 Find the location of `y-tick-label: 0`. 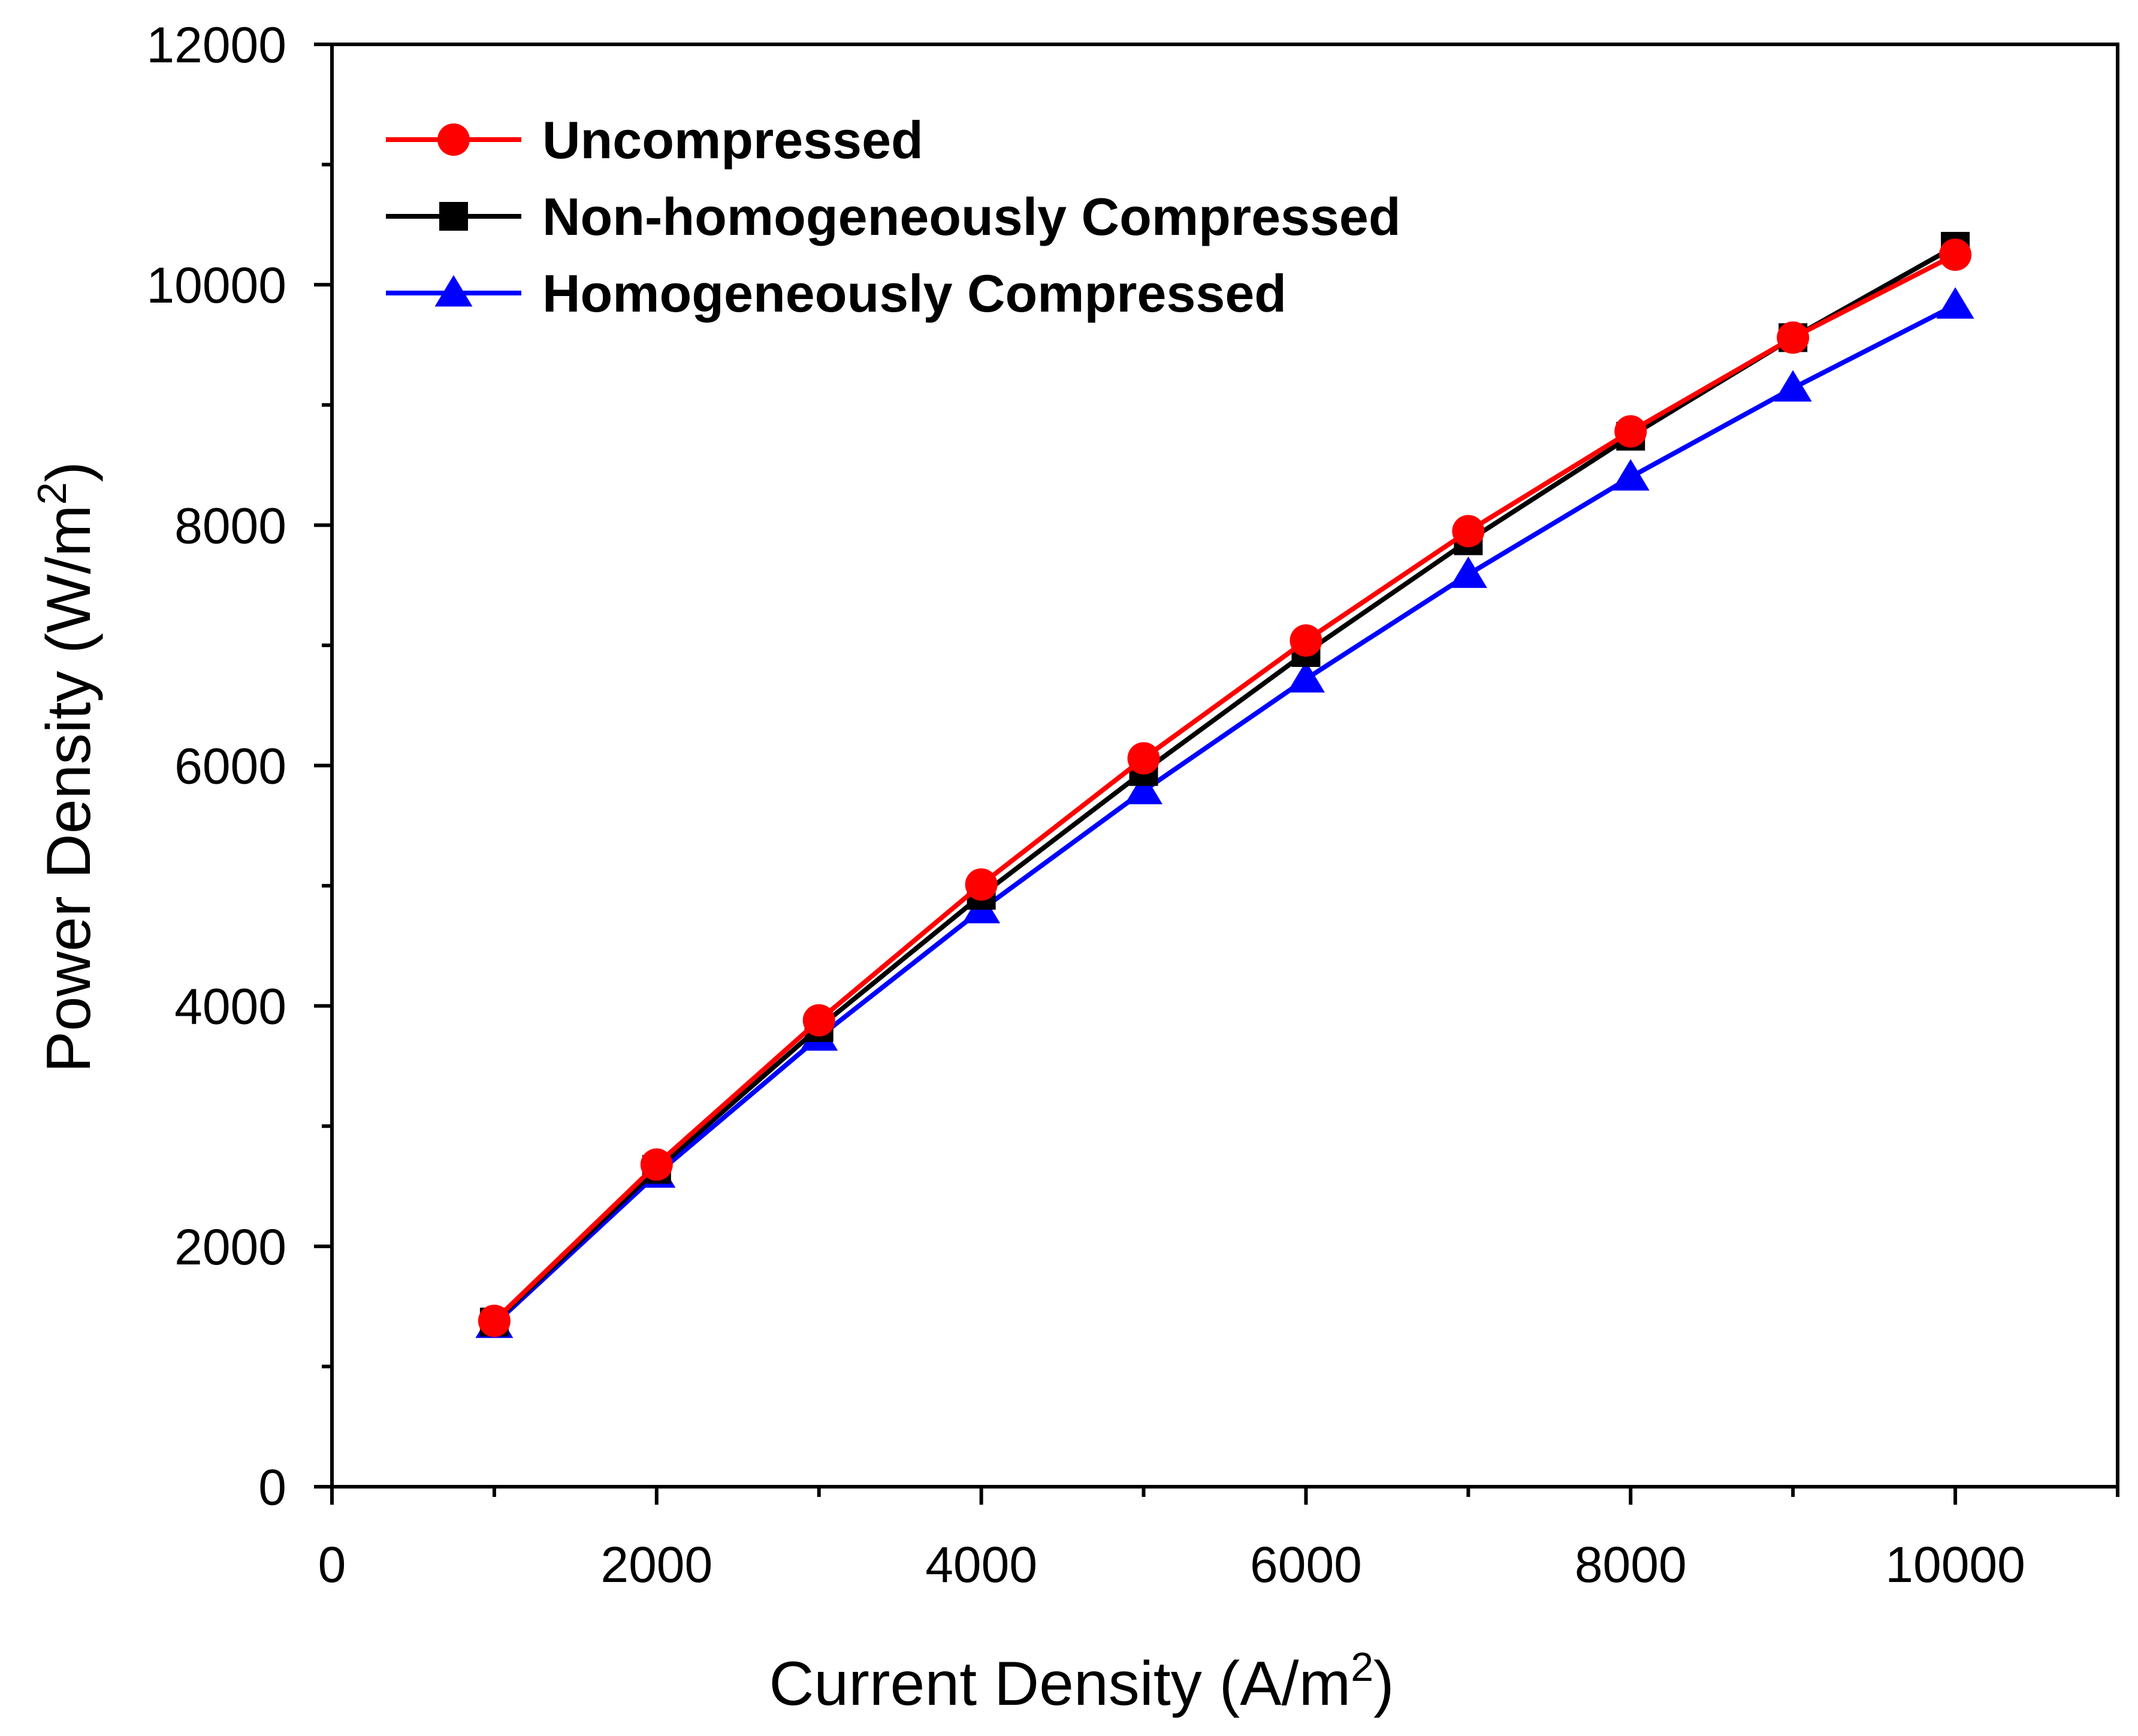

y-tick-label: 0 is located at coordinates (272, 1487).